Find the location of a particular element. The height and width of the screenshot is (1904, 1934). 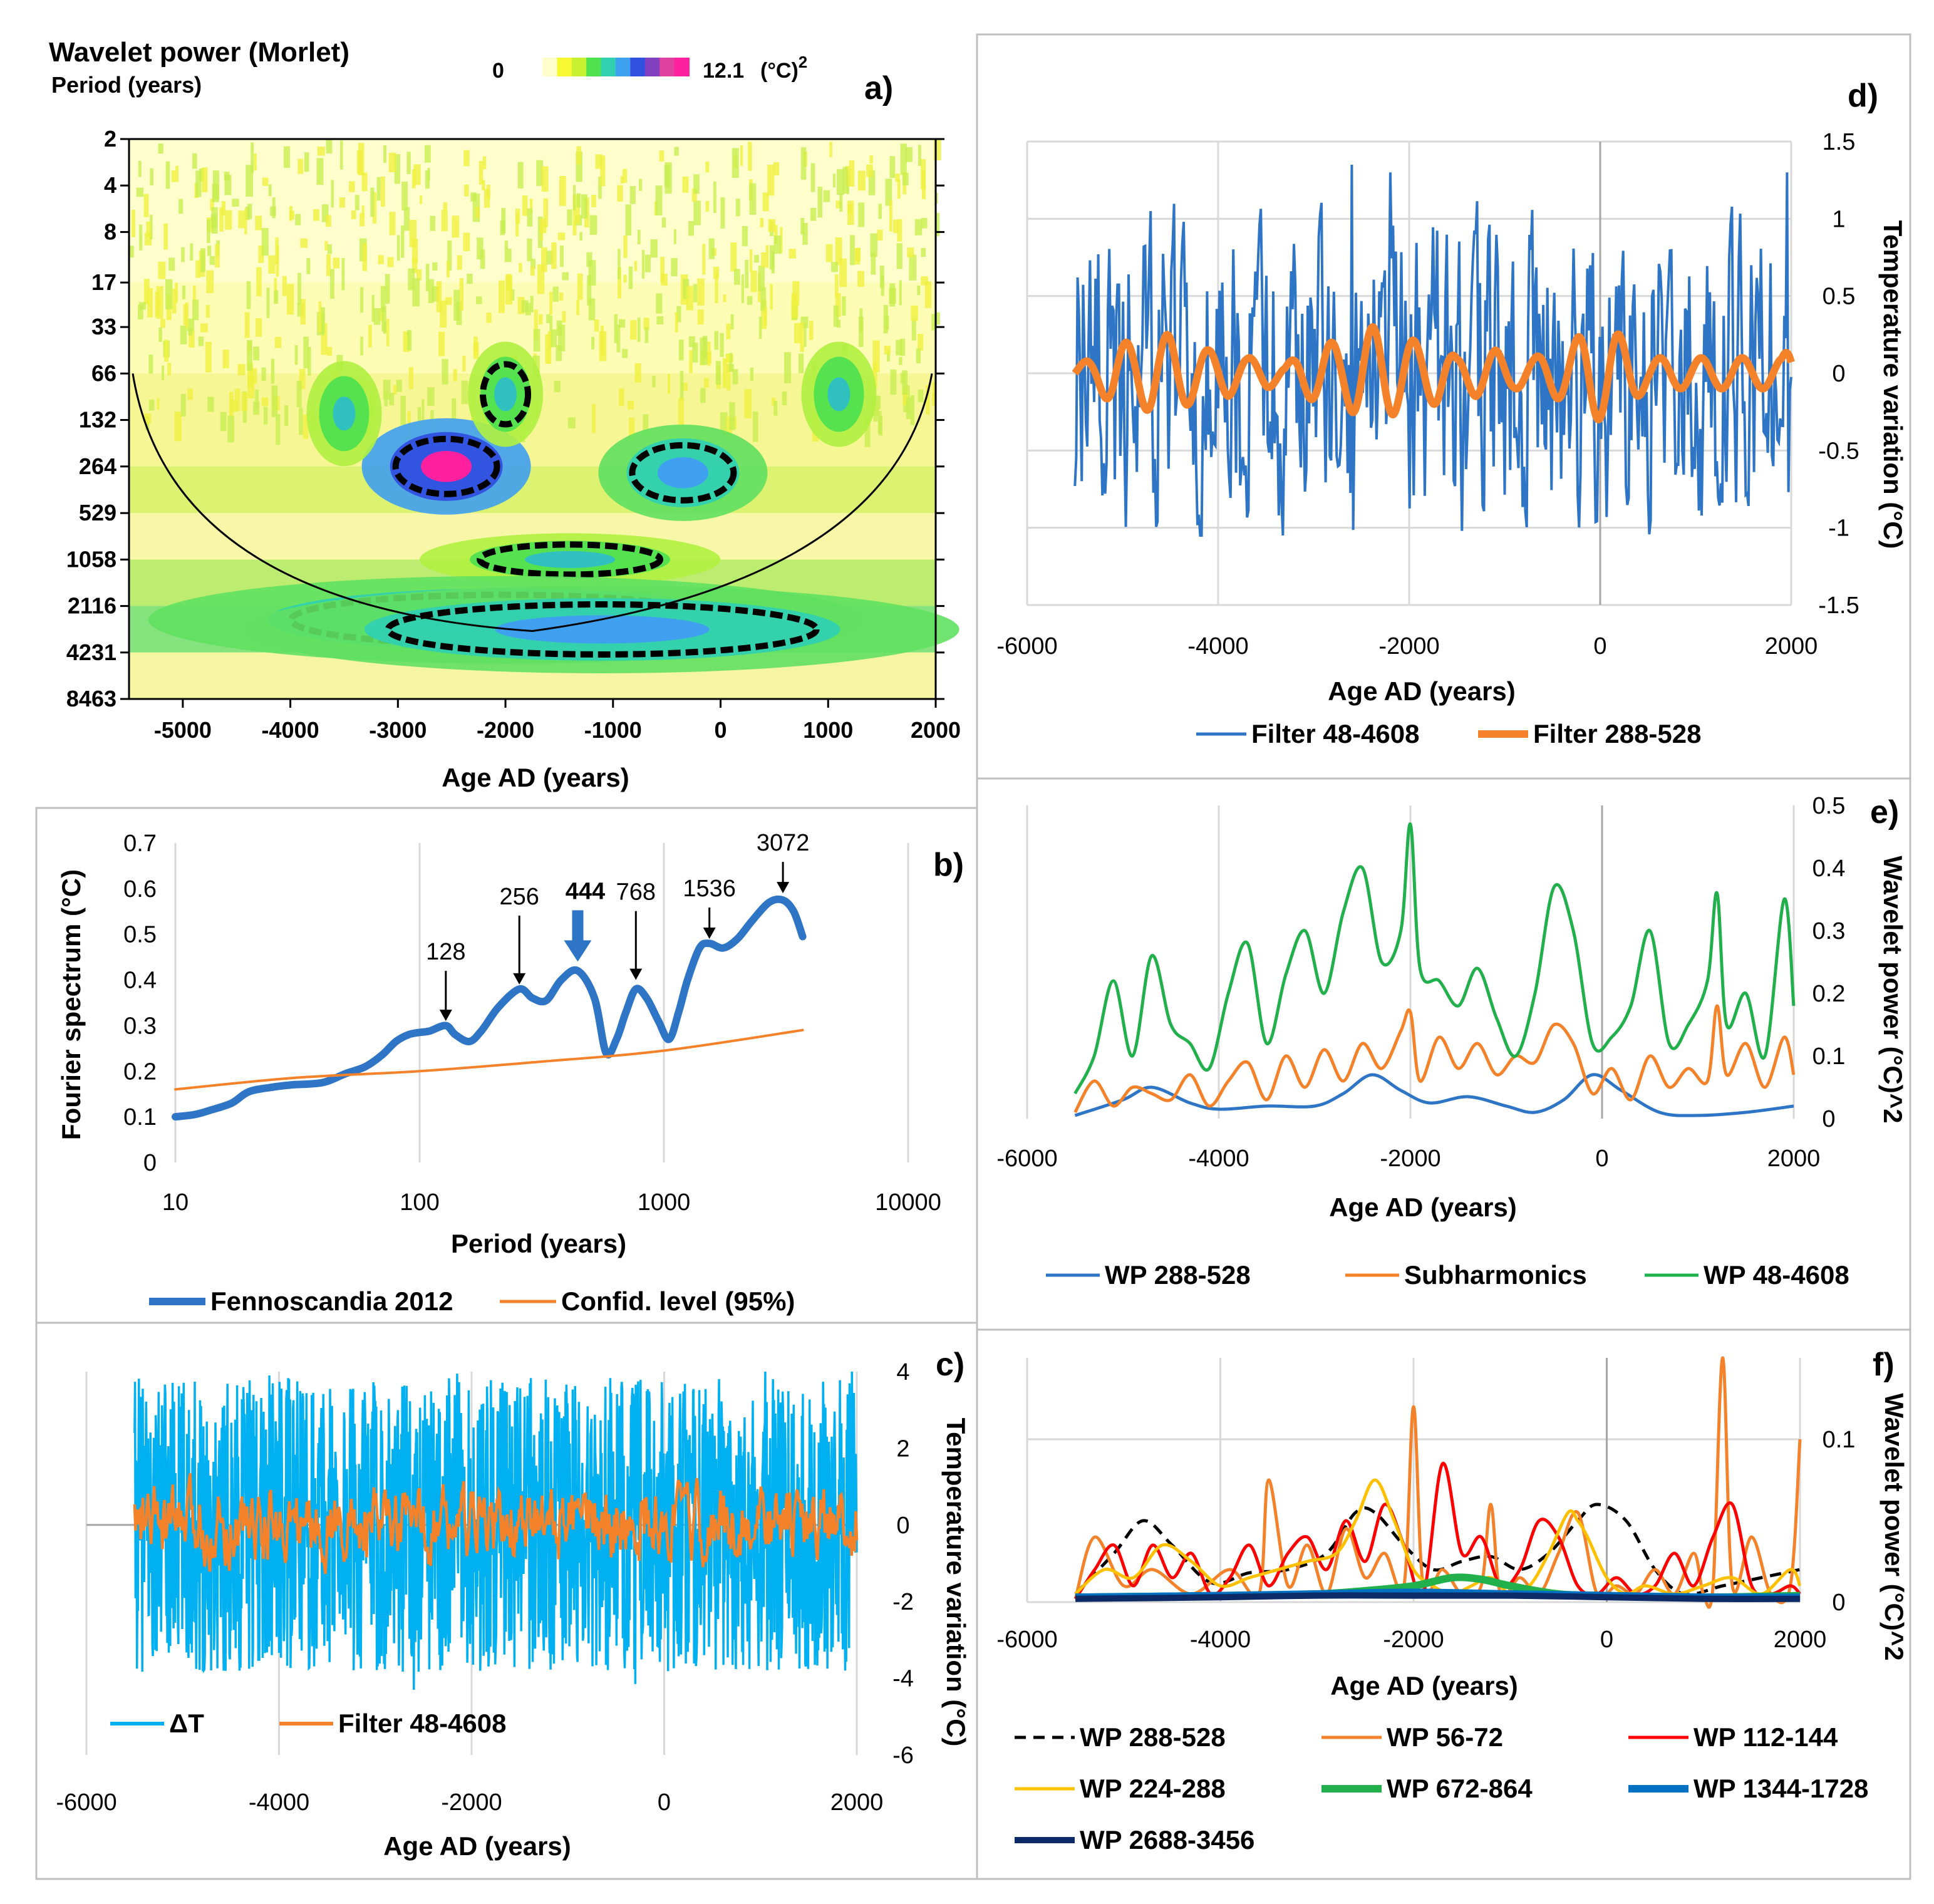

legend-label-fennoscandia-2012: Fennoscandia 2012 is located at coordinates (331, 1301).